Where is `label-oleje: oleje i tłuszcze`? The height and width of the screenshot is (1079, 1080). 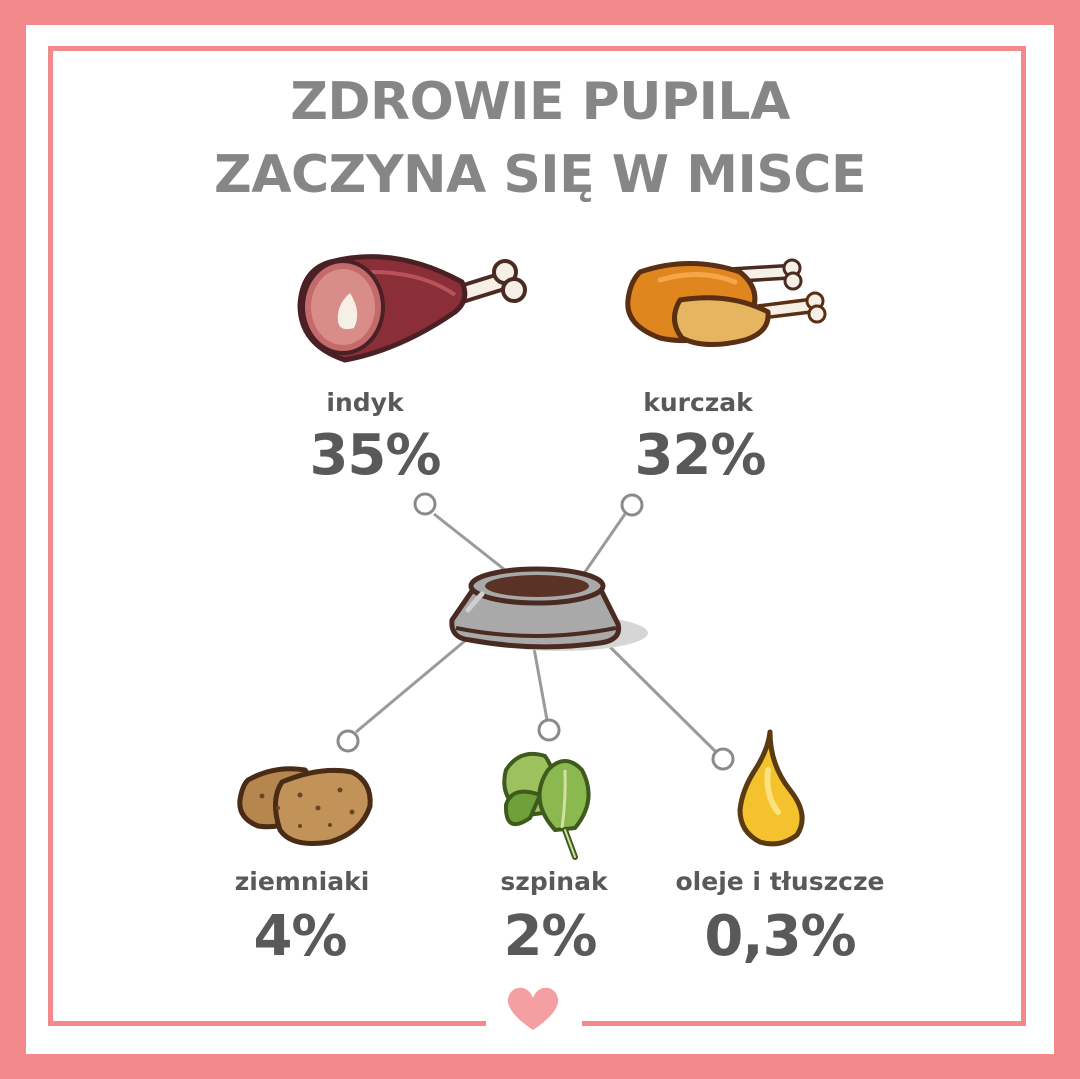
label-oleje: oleje i tłuszcze is located at coordinates (780, 881).